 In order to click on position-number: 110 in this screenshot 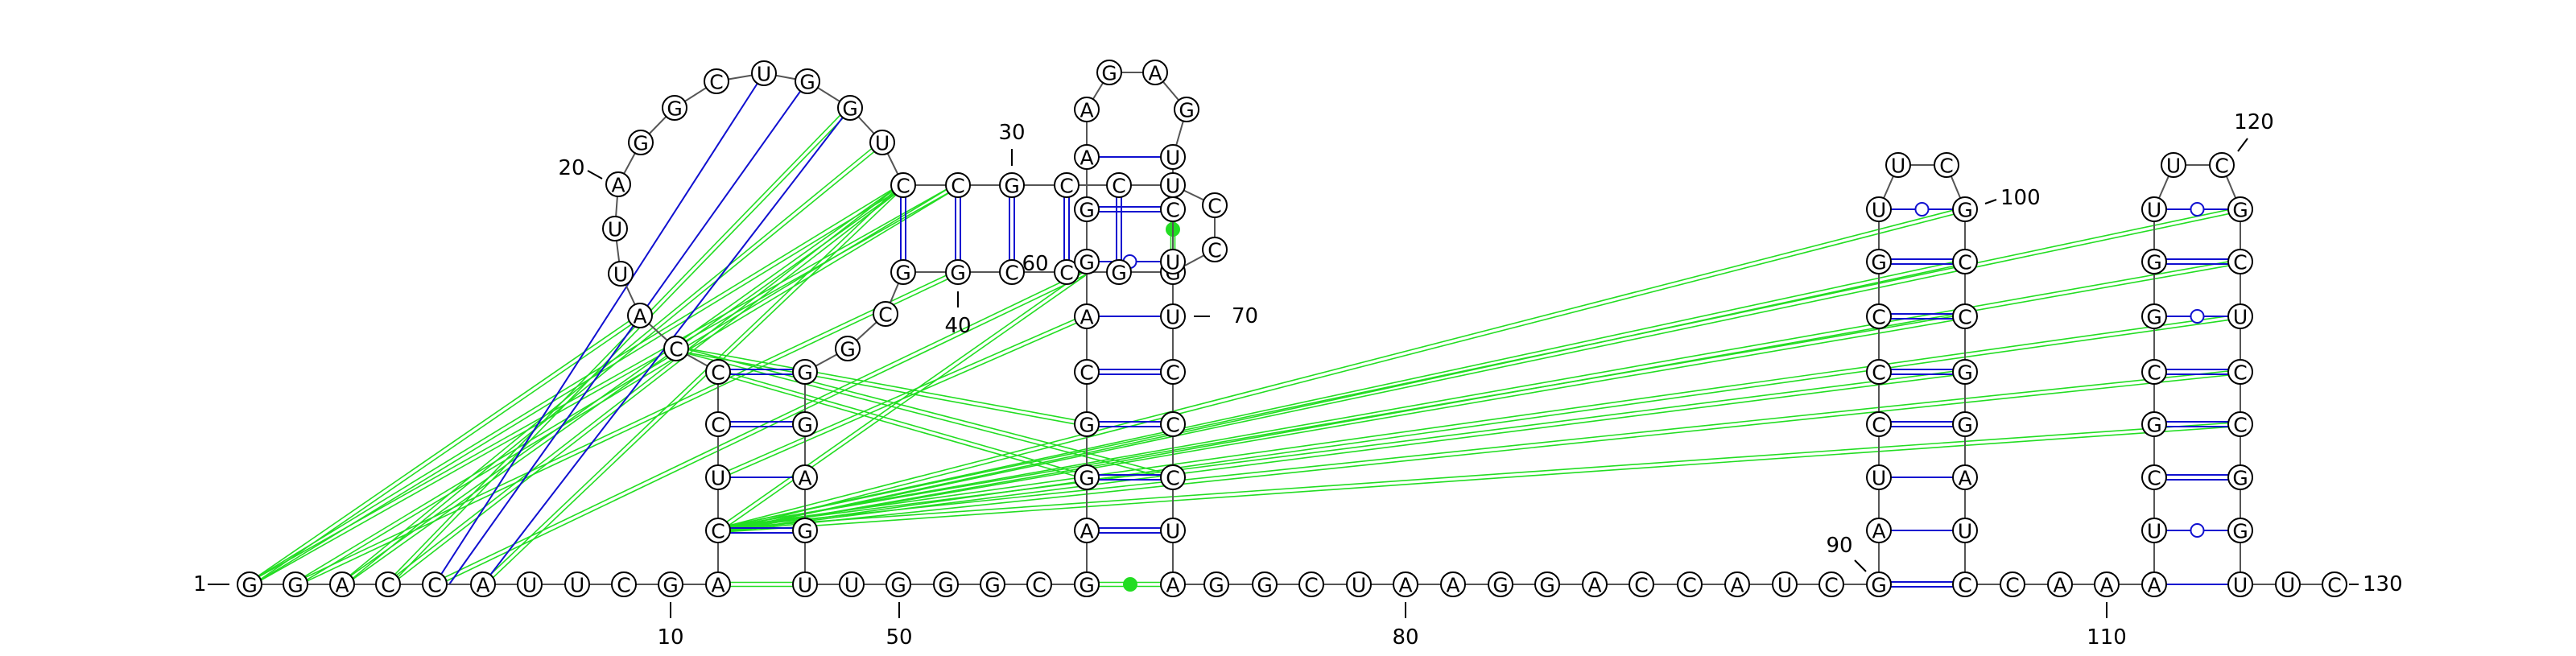, I will do `click(2107, 637)`.